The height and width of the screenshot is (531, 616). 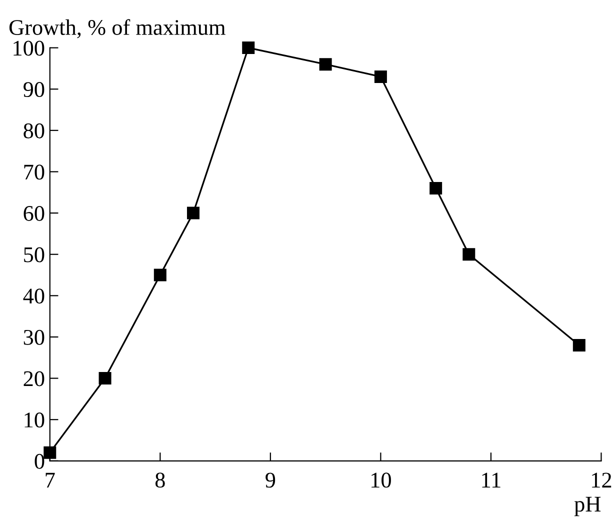 I want to click on x-tick-label: 10, so click(x=381, y=480).